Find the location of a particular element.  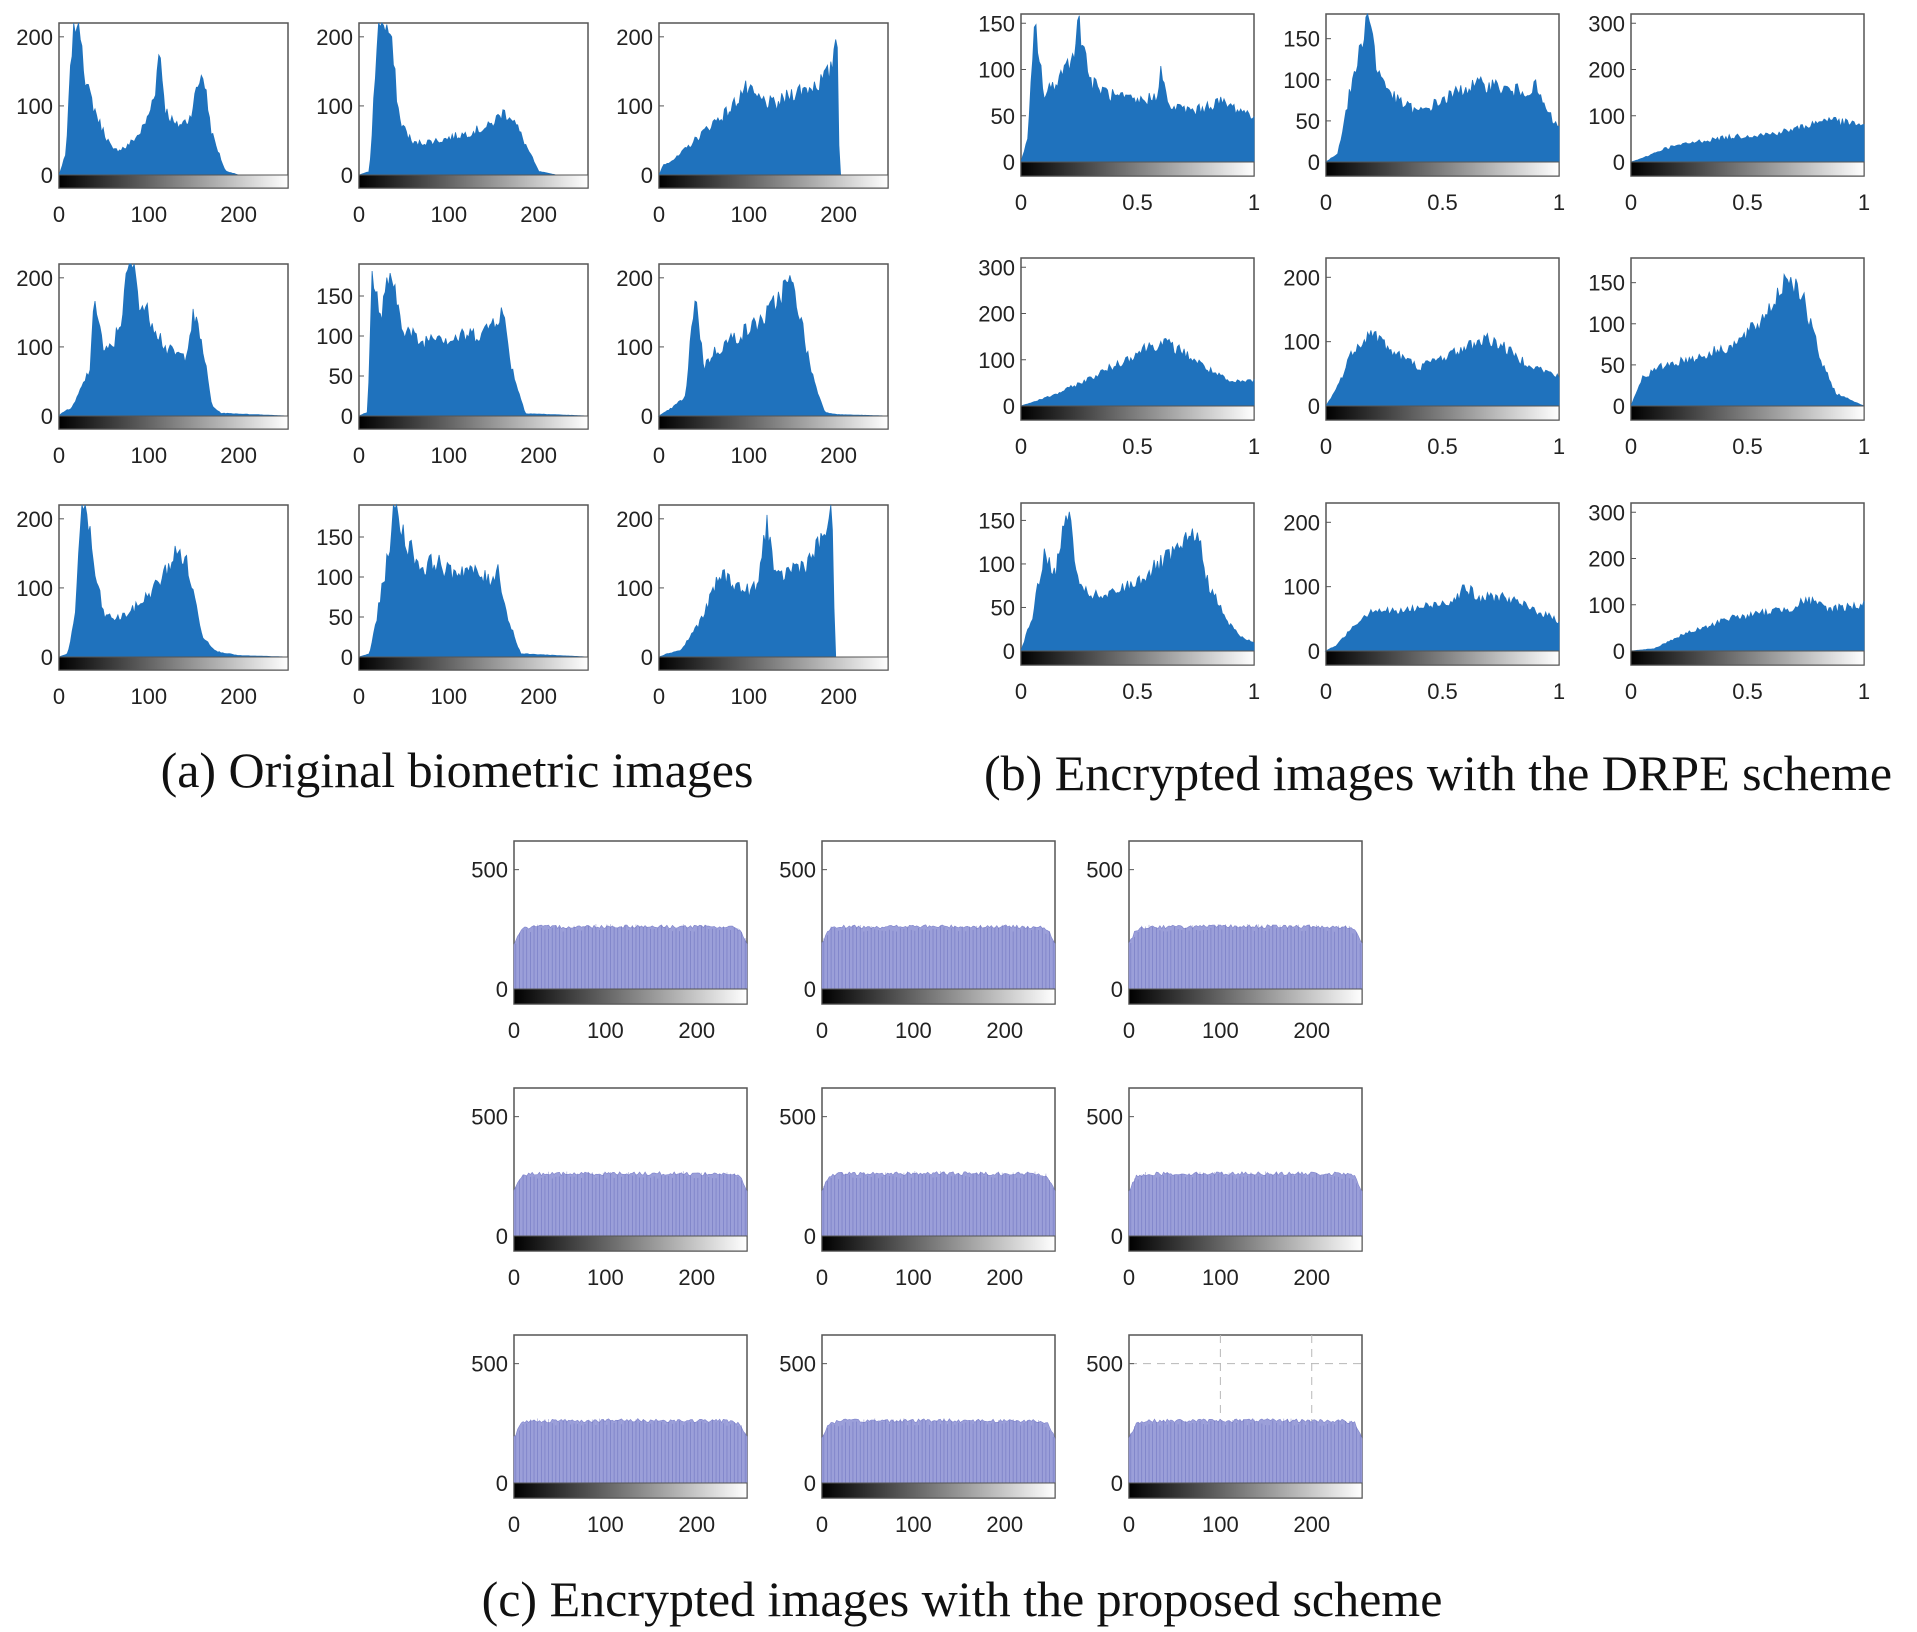

histogram-1-8: 0 50 100 150 0 100 200 is located at coordinates (452, 606).